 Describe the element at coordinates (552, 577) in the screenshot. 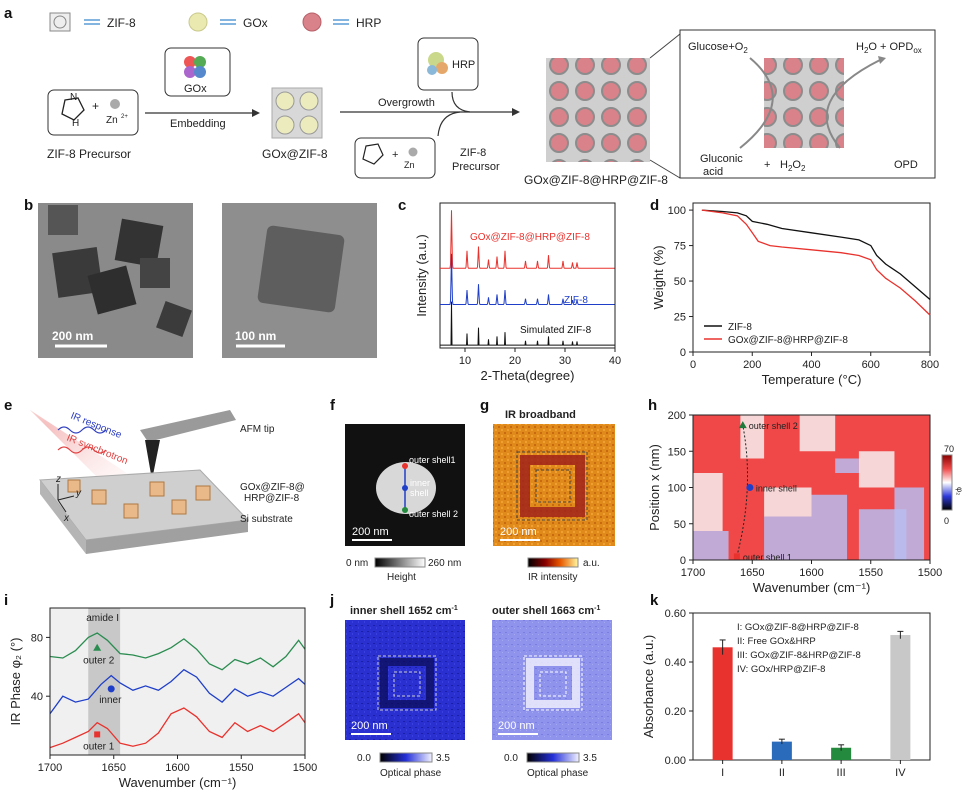

I see `svg-text: IR intensity` at that location.